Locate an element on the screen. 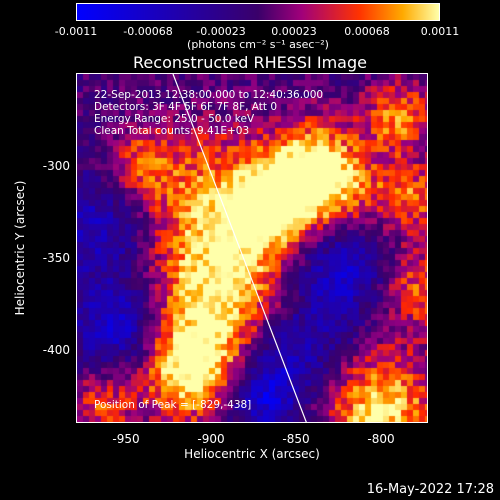 The height and width of the screenshot is (500, 500). colorbar-tick: -0.00023 is located at coordinates (221, 31).